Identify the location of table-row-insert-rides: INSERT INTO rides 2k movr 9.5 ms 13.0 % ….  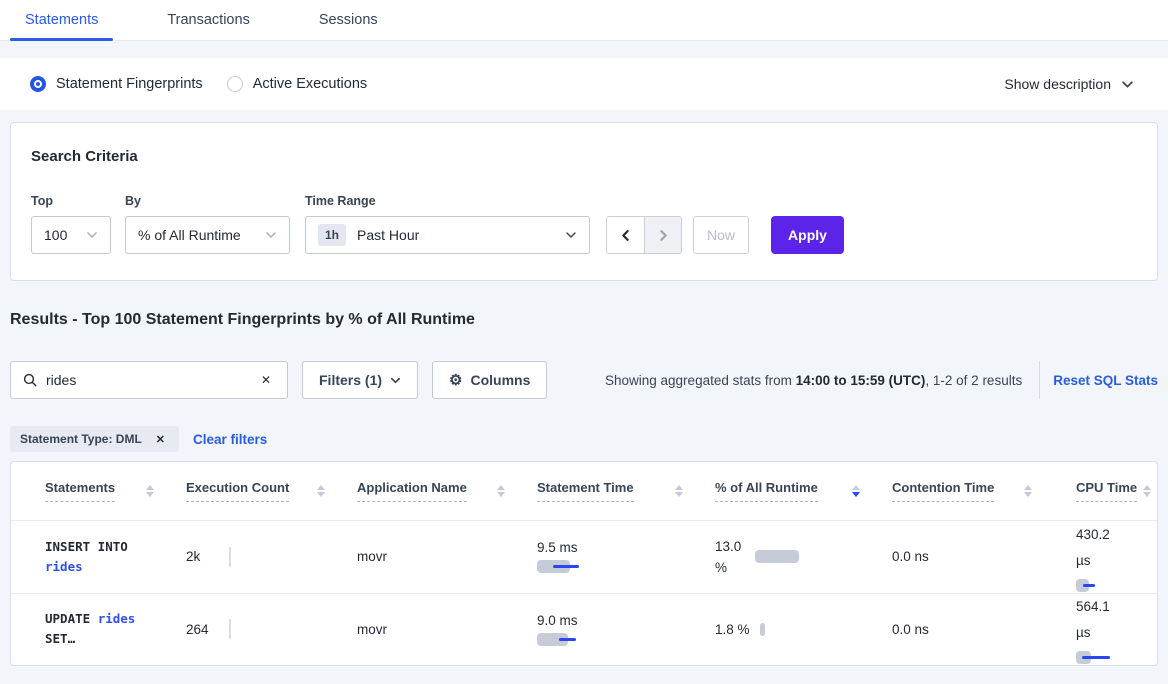
(584, 557).